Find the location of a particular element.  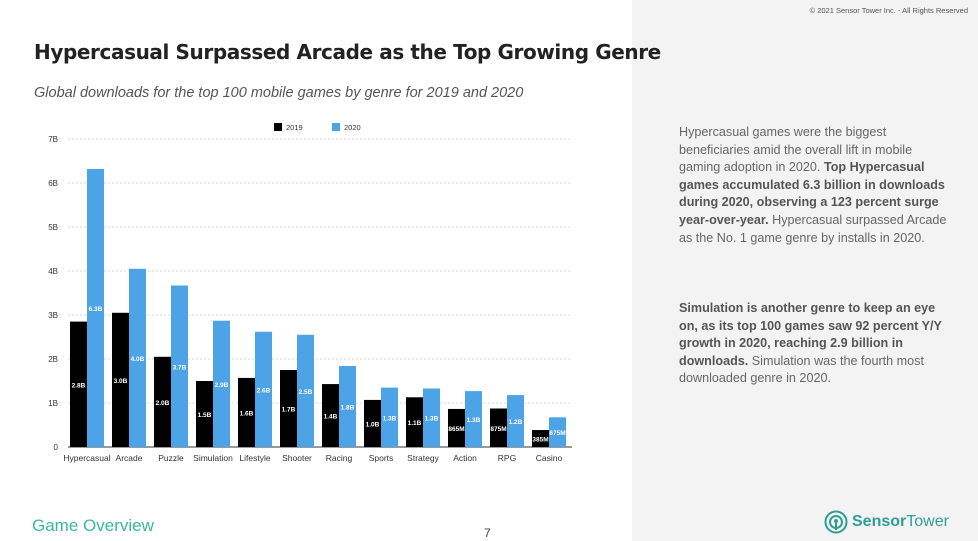

bar-2019-rpg is located at coordinates (498, 427).